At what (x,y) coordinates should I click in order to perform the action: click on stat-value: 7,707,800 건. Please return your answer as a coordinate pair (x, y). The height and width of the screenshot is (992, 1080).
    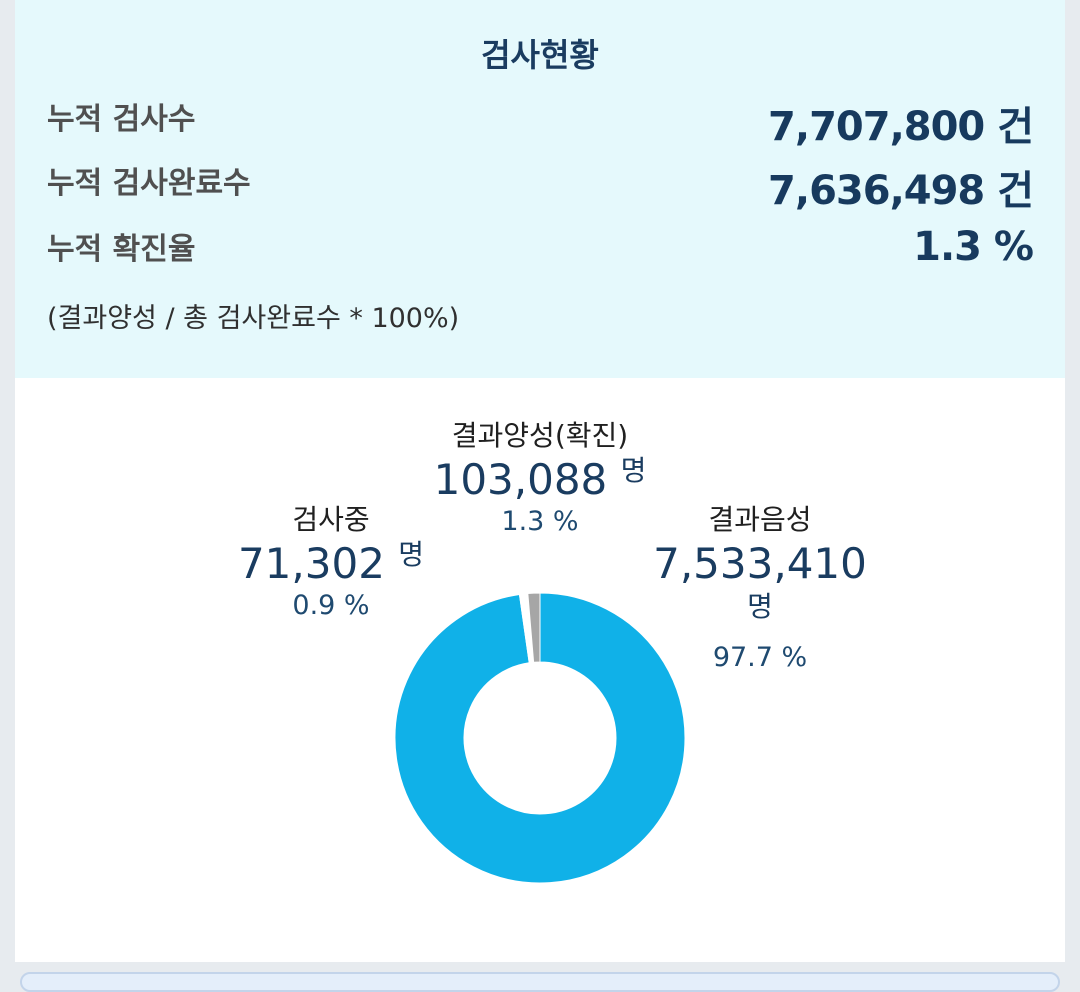
    Looking at the image, I should click on (901, 127).